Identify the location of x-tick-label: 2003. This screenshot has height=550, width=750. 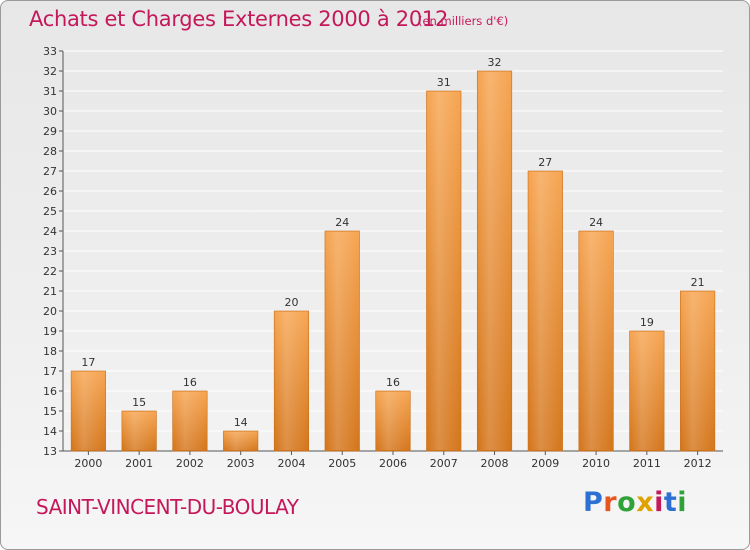
(241, 463).